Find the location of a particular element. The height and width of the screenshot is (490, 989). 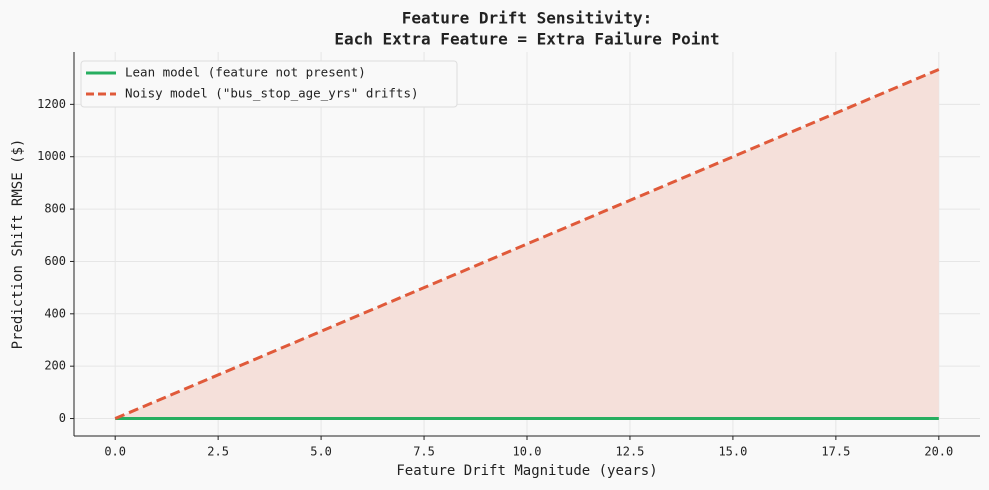

x-tick-label: 7.5 is located at coordinates (424, 452).